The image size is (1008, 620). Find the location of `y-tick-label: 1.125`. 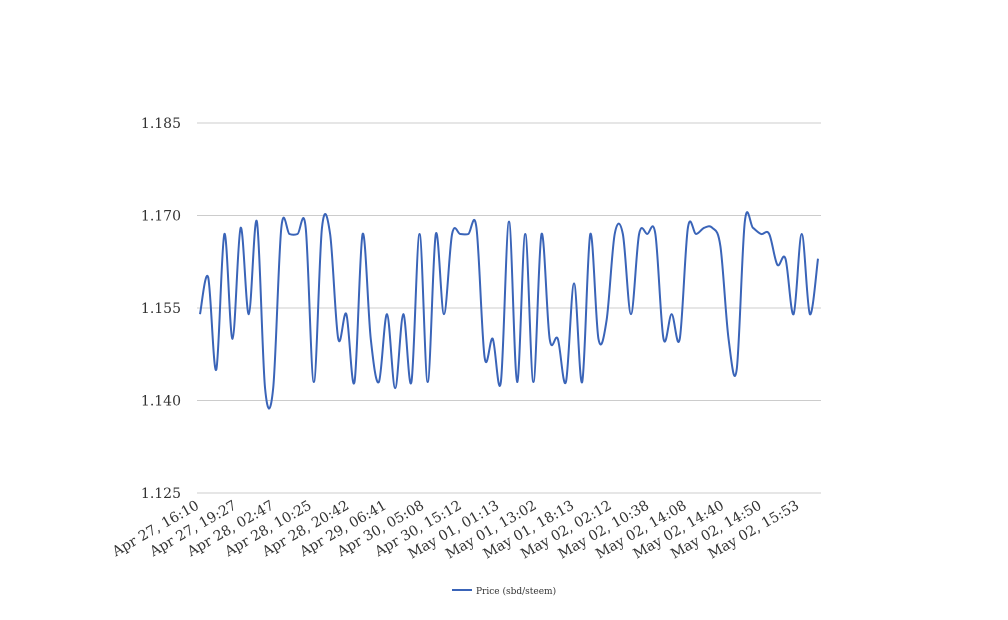

y-tick-label: 1.125 is located at coordinates (161, 494).